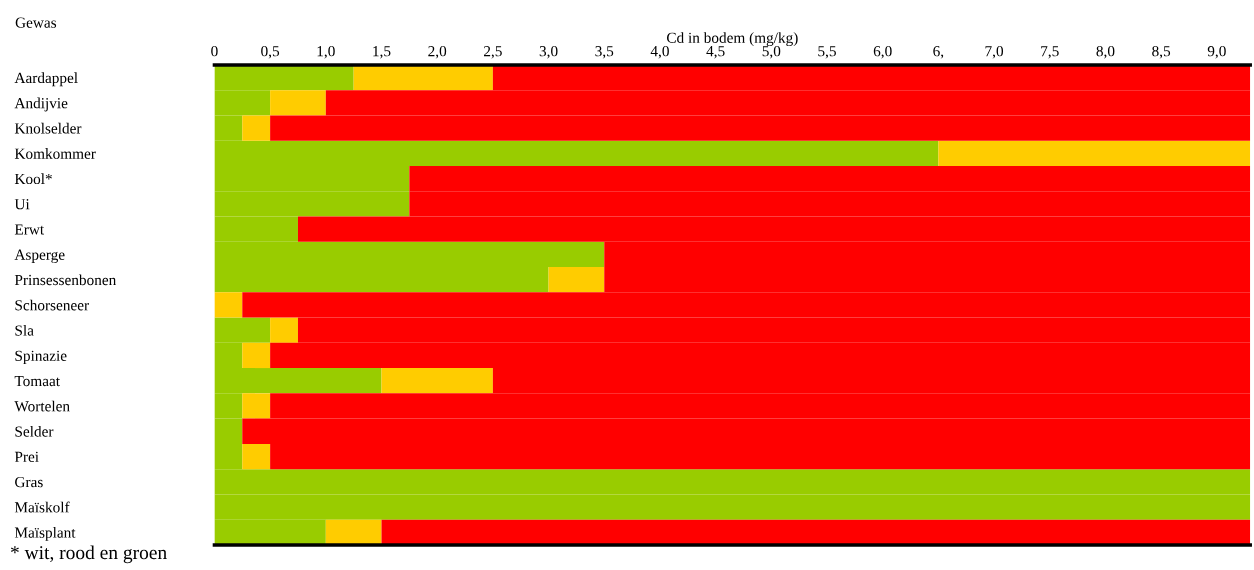 This screenshot has height=570, width=1254. What do you see at coordinates (732, 39) in the screenshot?
I see `x-axis-title: Cd in bodem (mg/kg)` at bounding box center [732, 39].